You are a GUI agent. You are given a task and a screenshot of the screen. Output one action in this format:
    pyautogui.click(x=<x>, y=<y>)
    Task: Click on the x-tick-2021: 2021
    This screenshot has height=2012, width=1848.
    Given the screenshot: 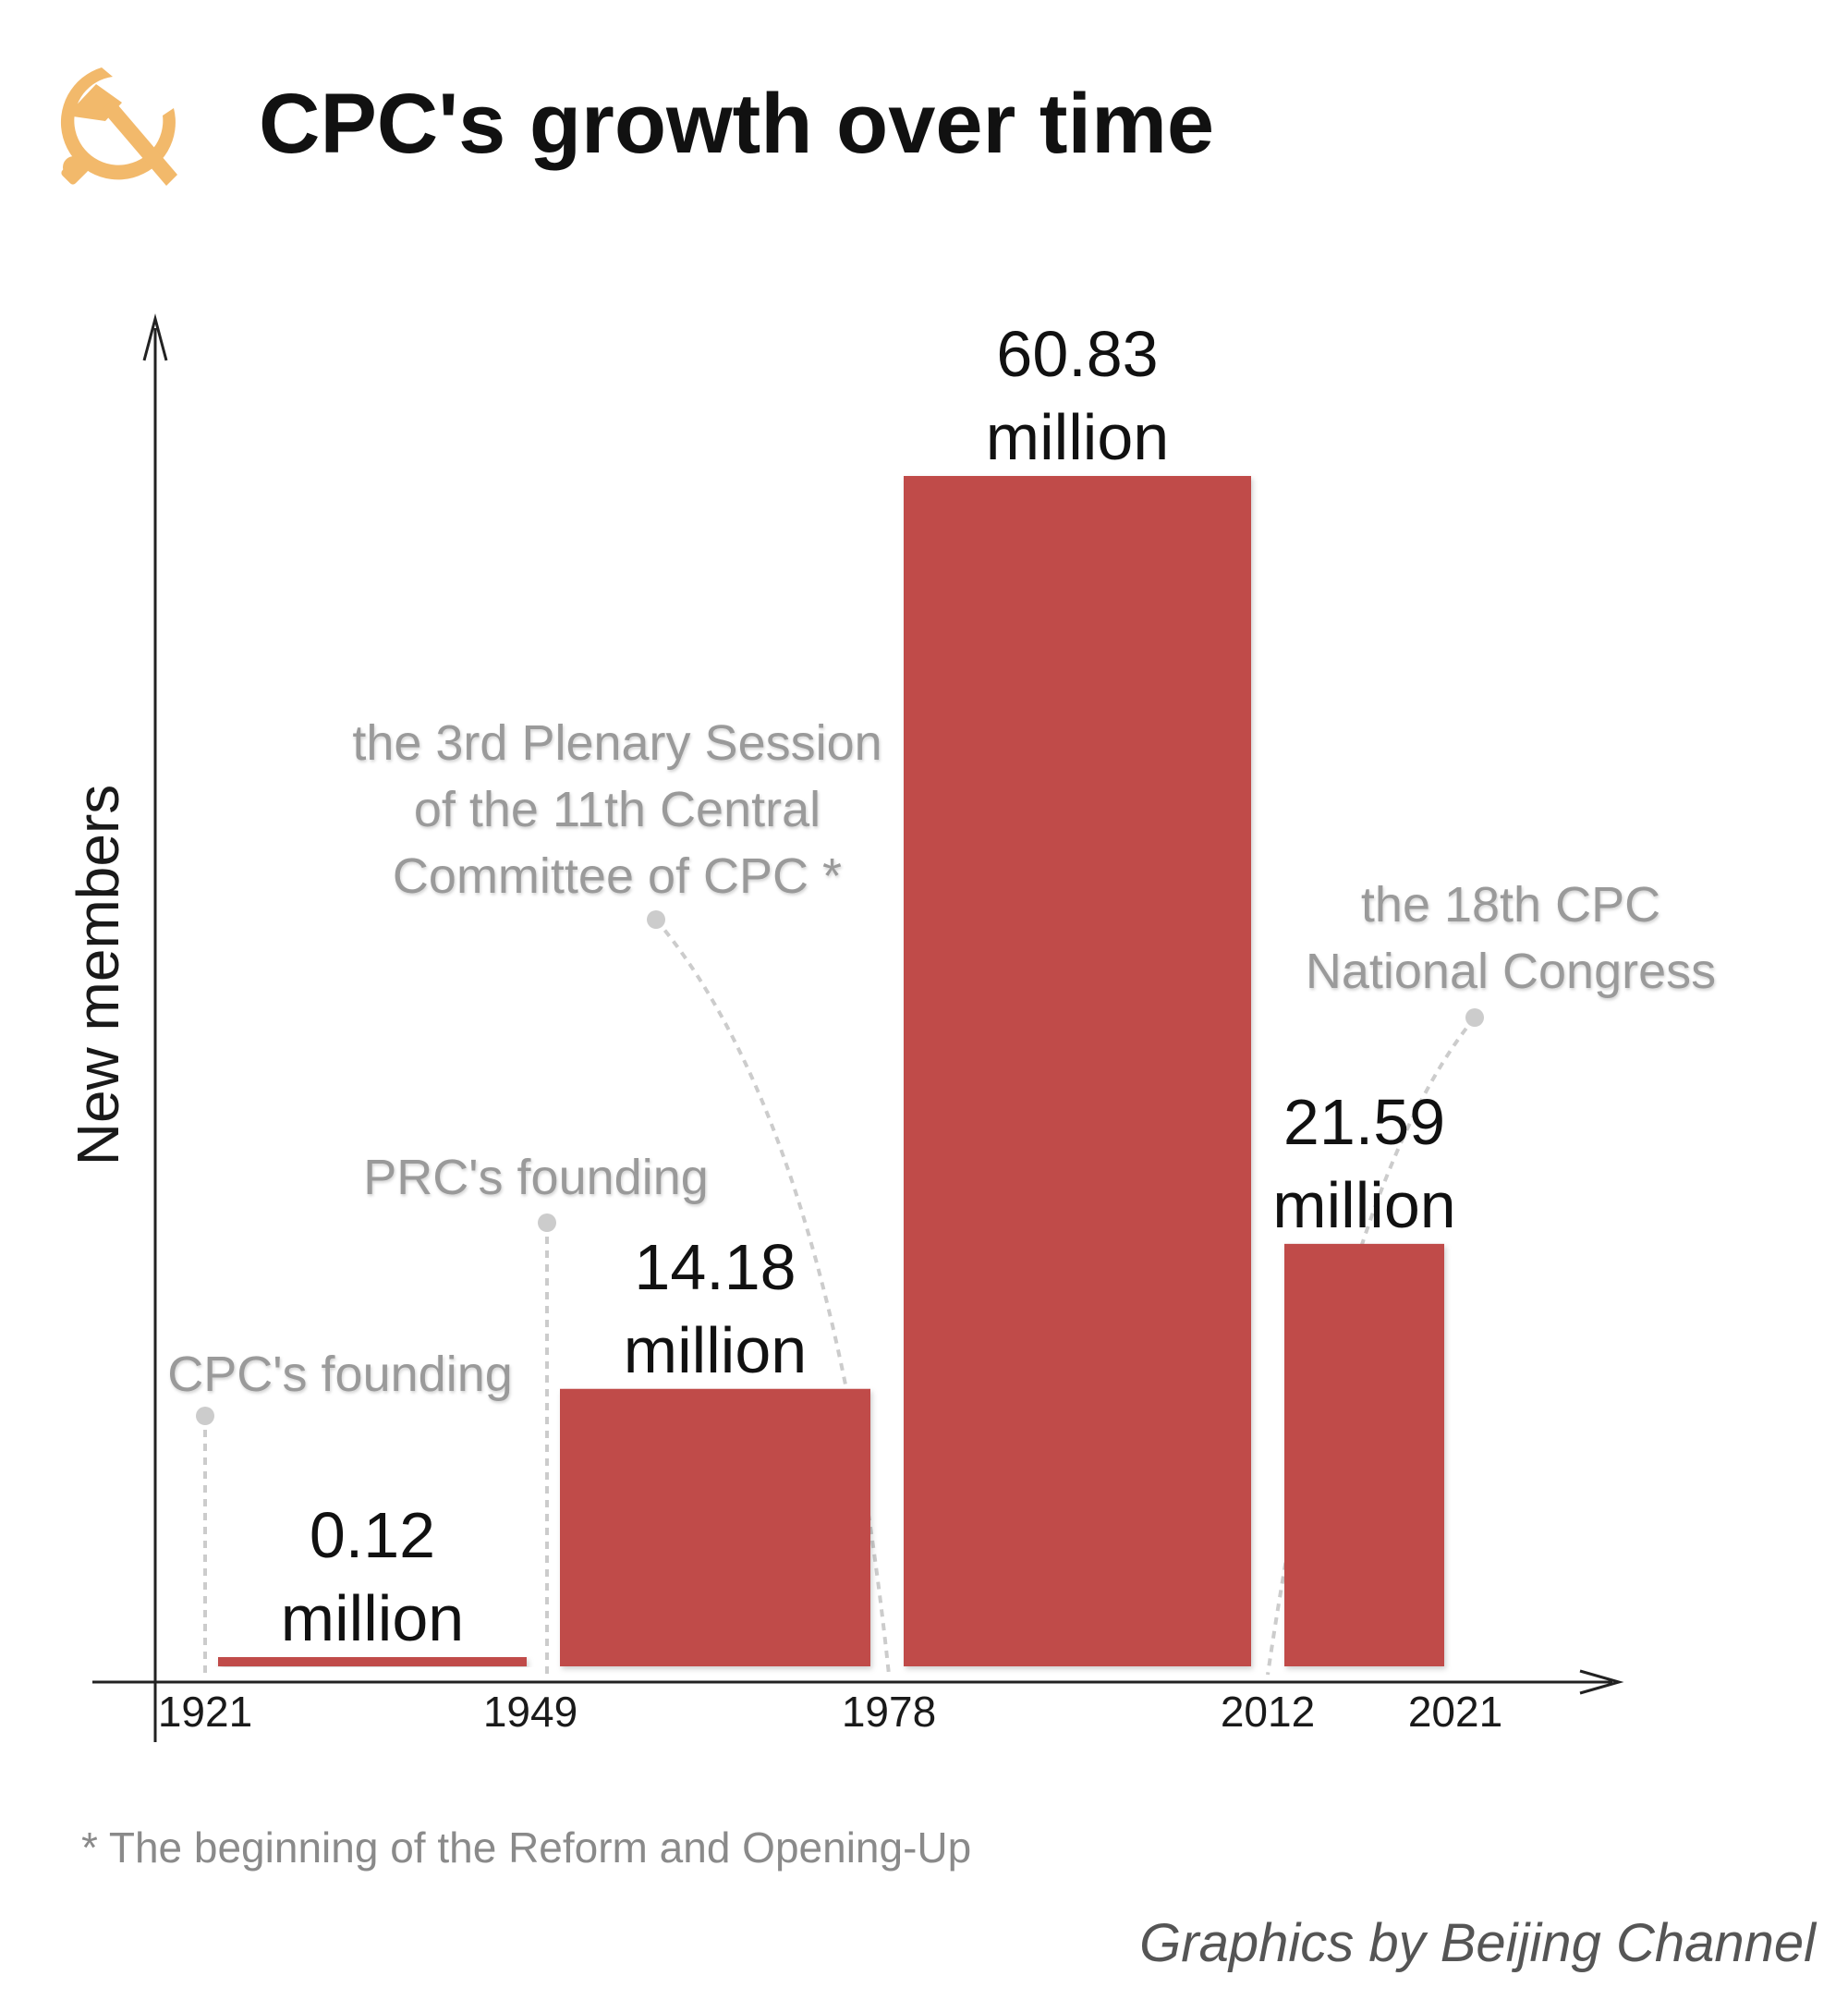 What is the action you would take?
    pyautogui.click(x=1455, y=1712)
    